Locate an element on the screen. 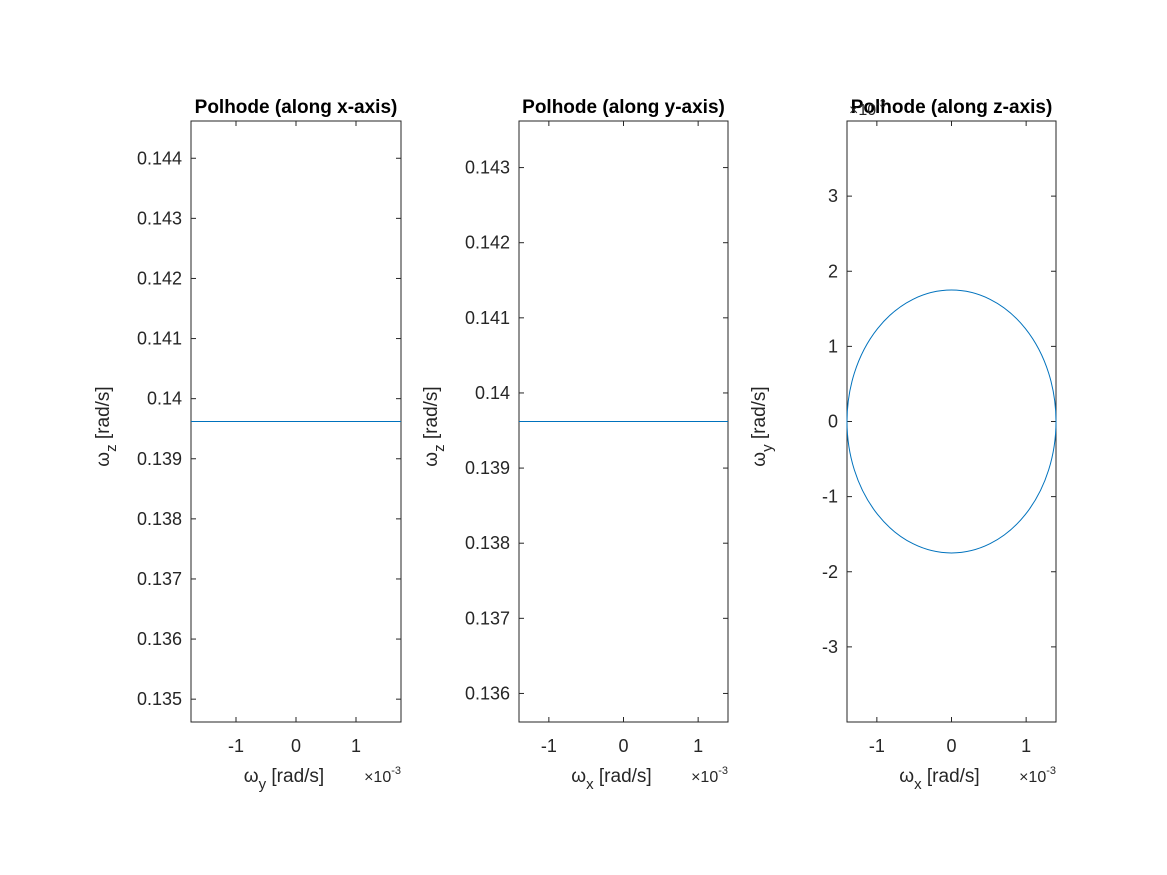 The height and width of the screenshot is (875, 1167). x-axis-label: ωy [rad/s] is located at coordinates (284, 779).